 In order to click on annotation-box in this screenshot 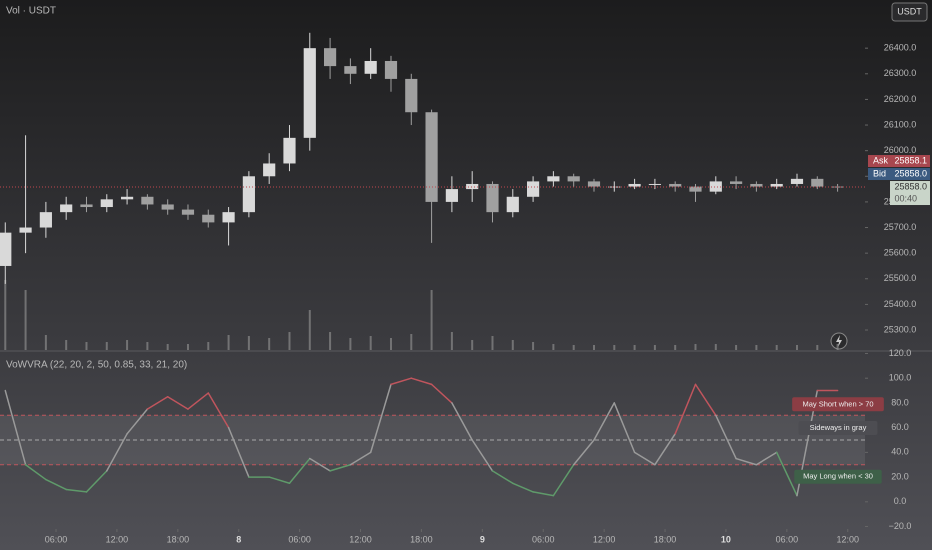, I will do `click(838, 428)`.